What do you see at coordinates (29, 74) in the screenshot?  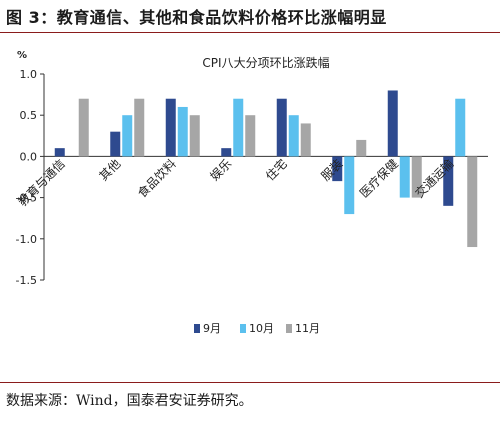 I see `y-tick-label: 1.0` at bounding box center [29, 74].